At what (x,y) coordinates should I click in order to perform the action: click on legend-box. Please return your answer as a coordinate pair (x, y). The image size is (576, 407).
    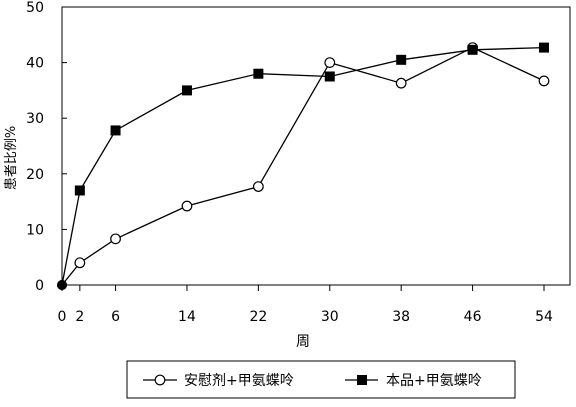
    Looking at the image, I should click on (321, 379).